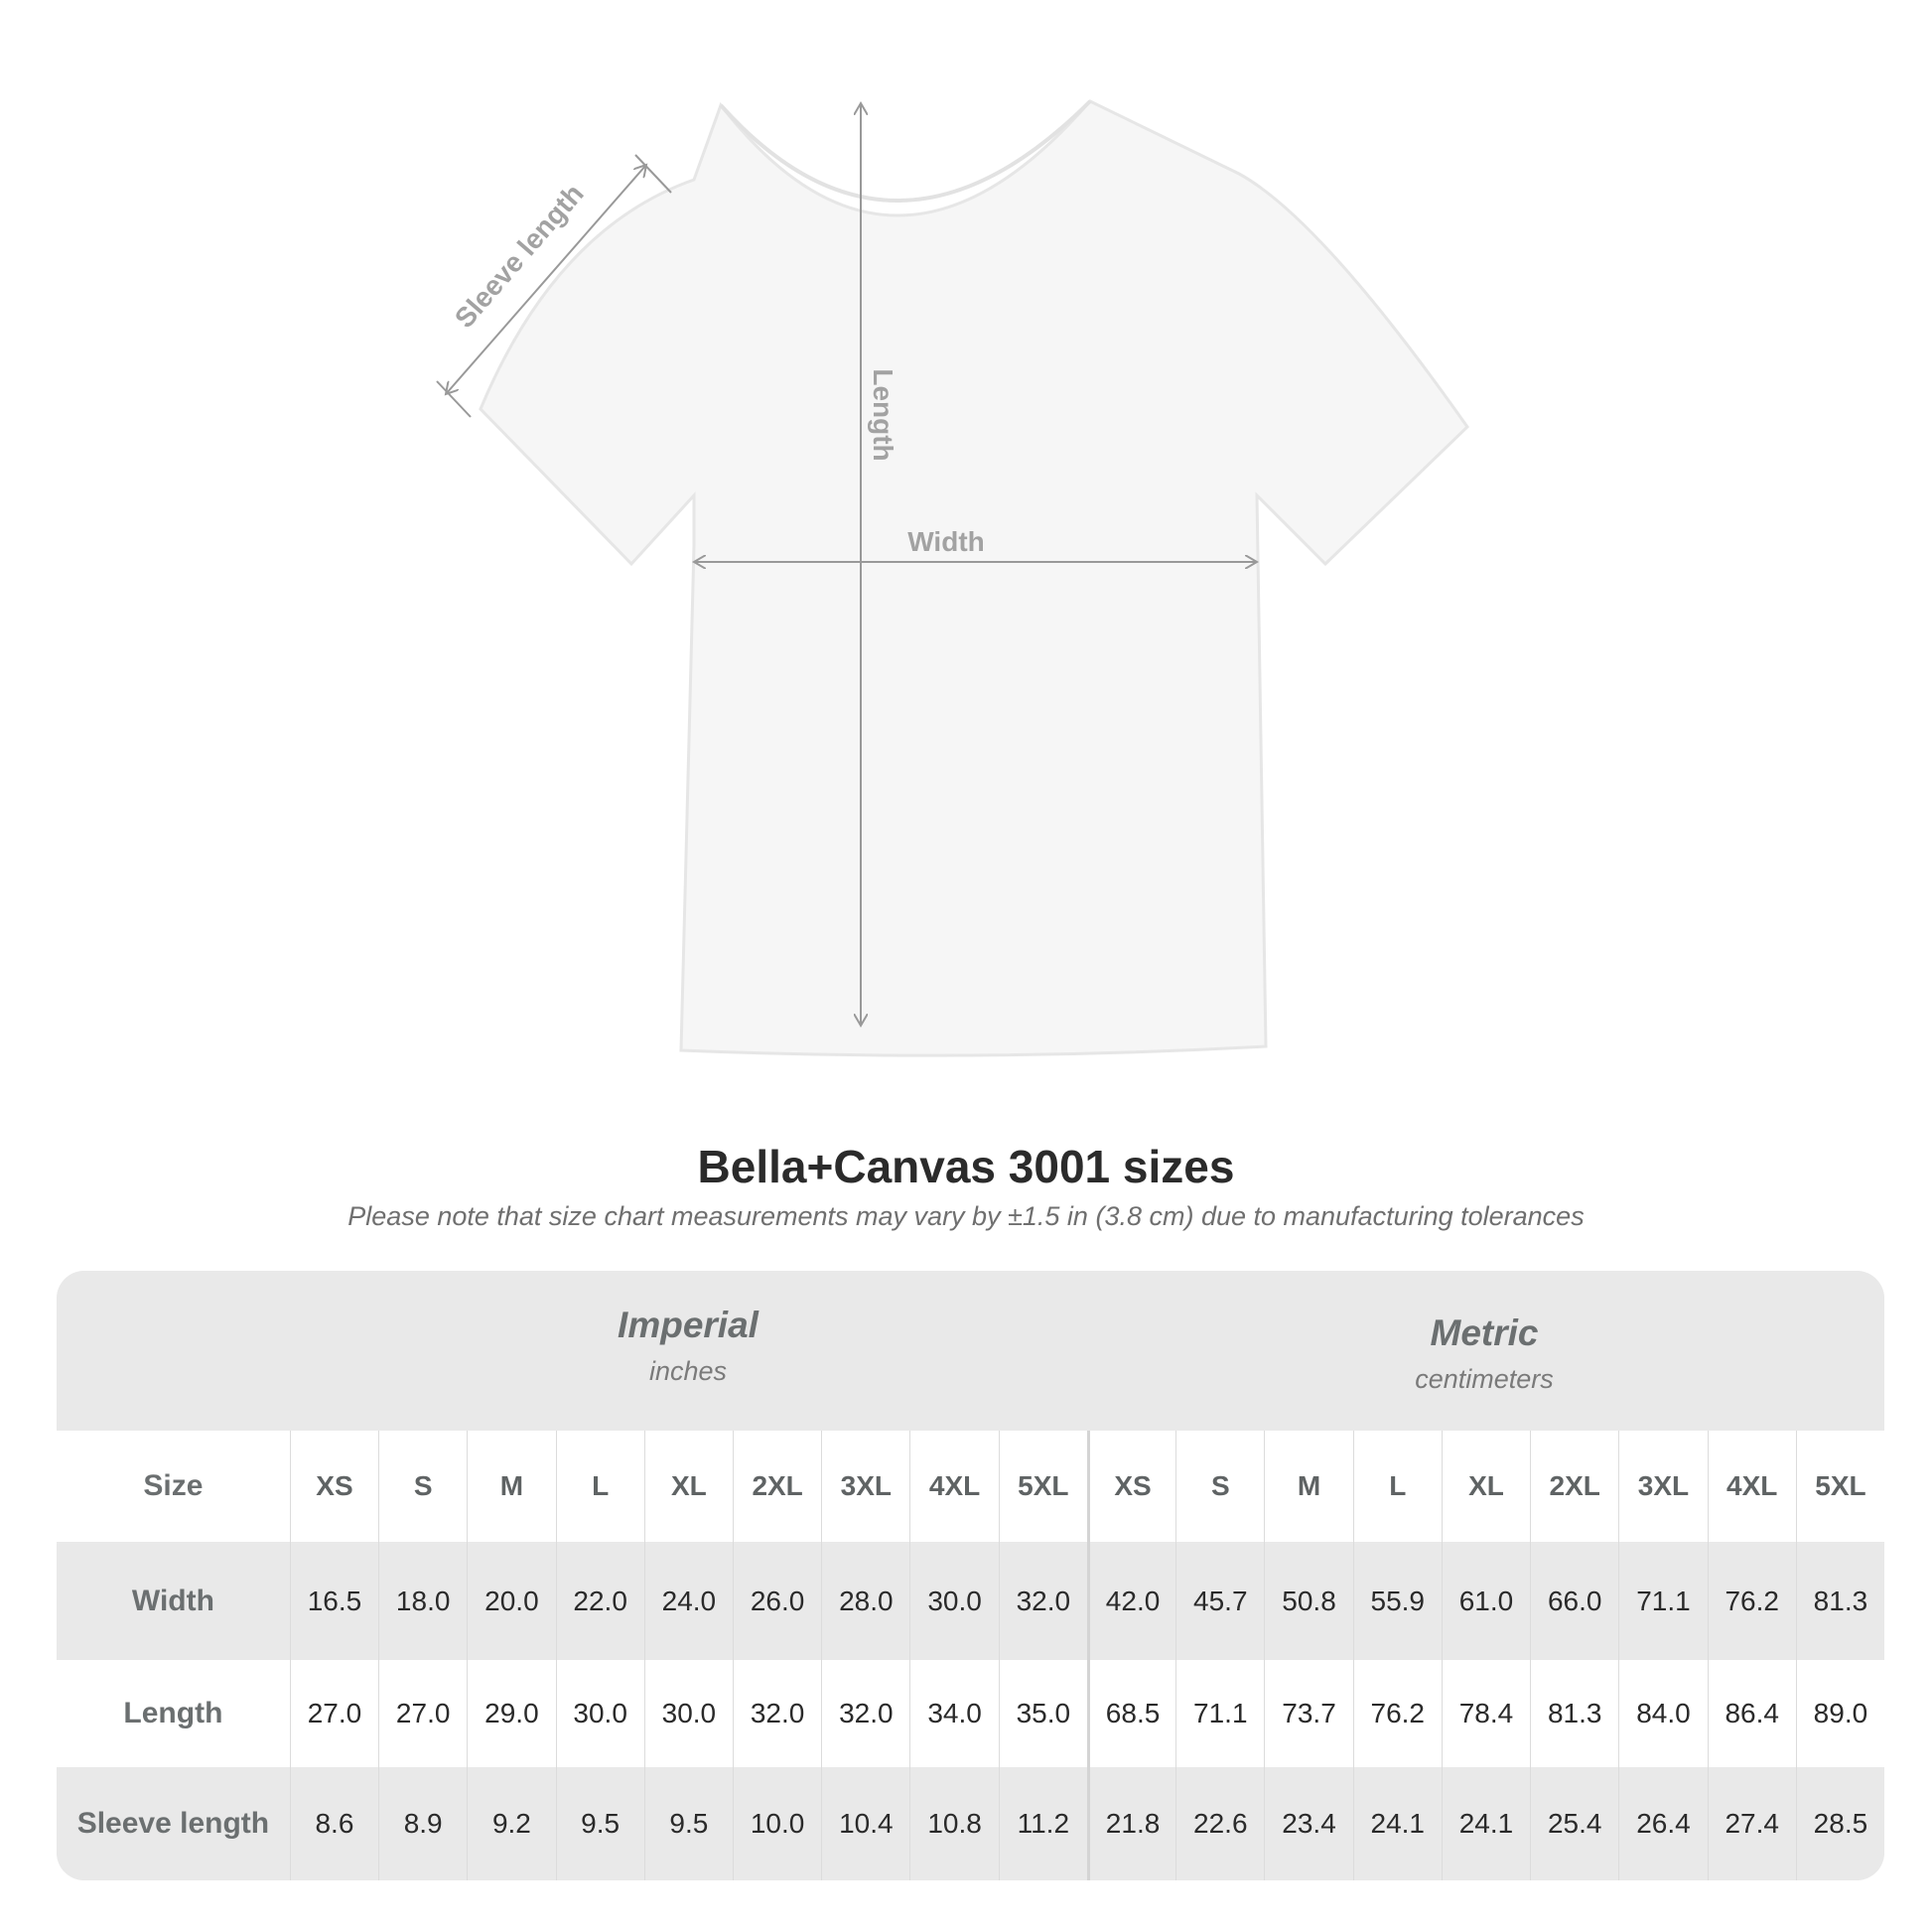 Image resolution: width=1932 pixels, height=1932 pixels. Describe the element at coordinates (1042, 1823) in the screenshot. I see `value-cell-imperial: 11.2` at that location.